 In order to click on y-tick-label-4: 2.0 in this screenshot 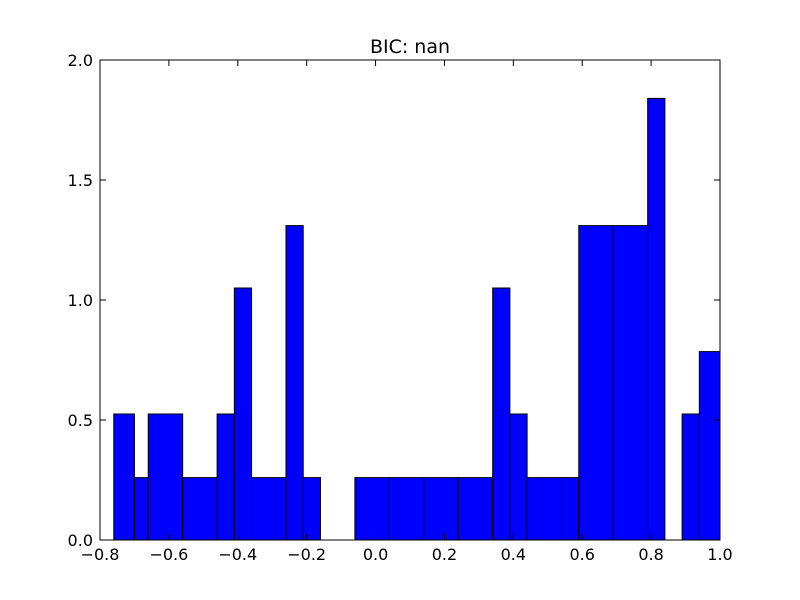, I will do `click(80, 60)`.